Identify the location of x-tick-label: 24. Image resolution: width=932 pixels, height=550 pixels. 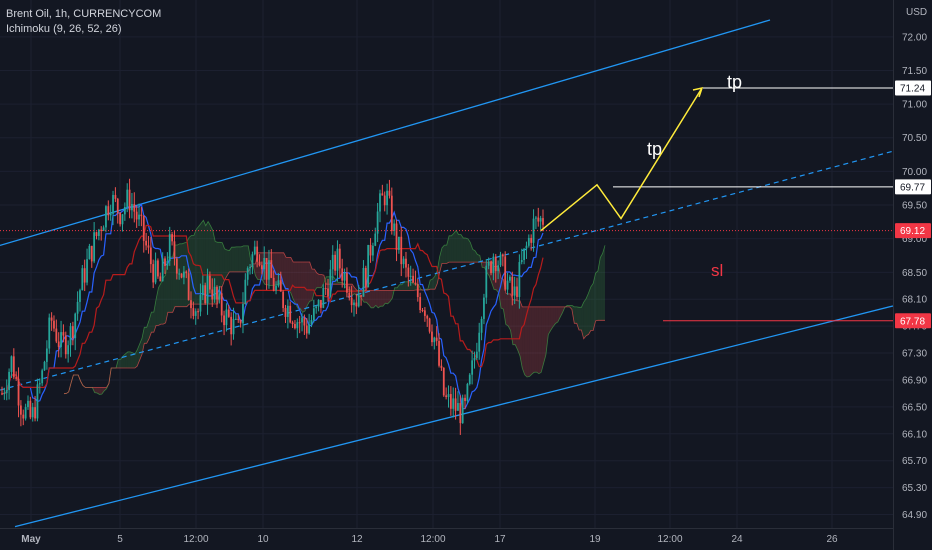
(737, 539).